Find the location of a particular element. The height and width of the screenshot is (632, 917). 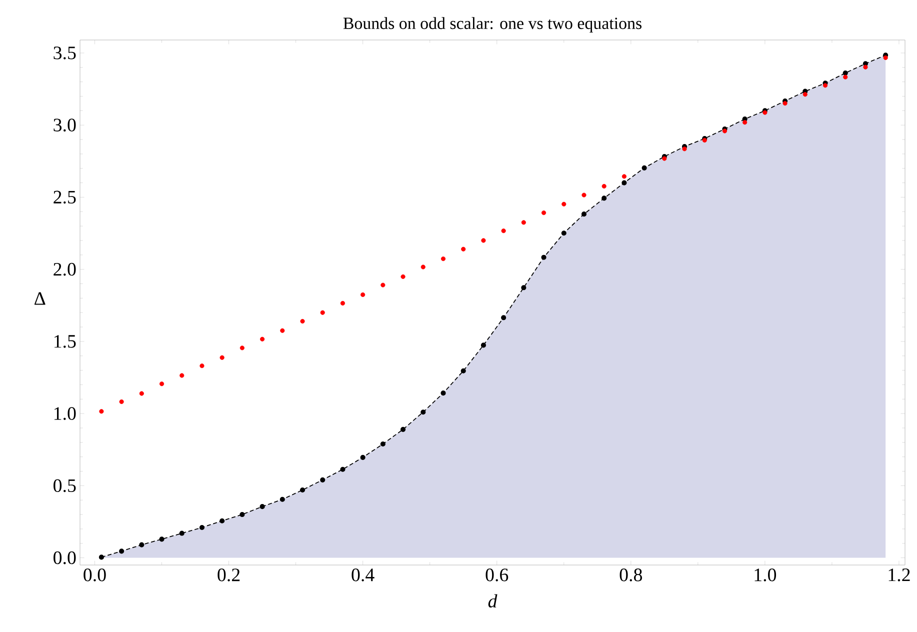

x-axis-title: d is located at coordinates (493, 601).